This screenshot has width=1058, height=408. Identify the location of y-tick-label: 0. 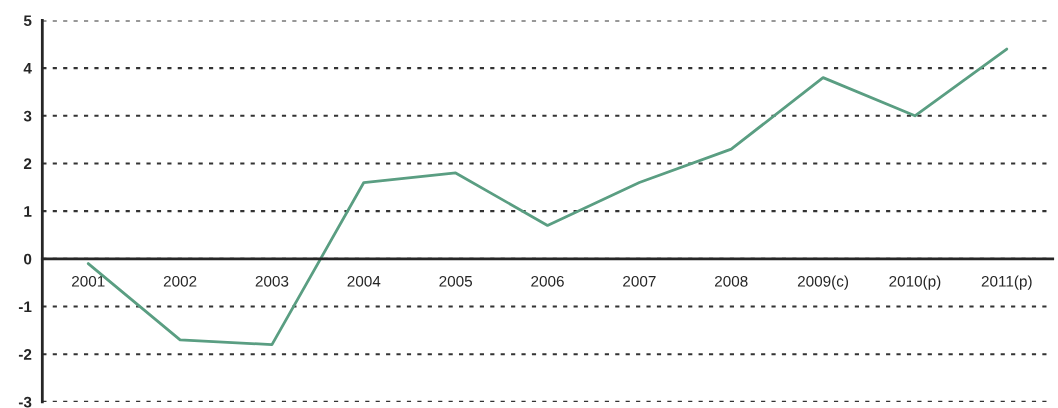
(28, 259).